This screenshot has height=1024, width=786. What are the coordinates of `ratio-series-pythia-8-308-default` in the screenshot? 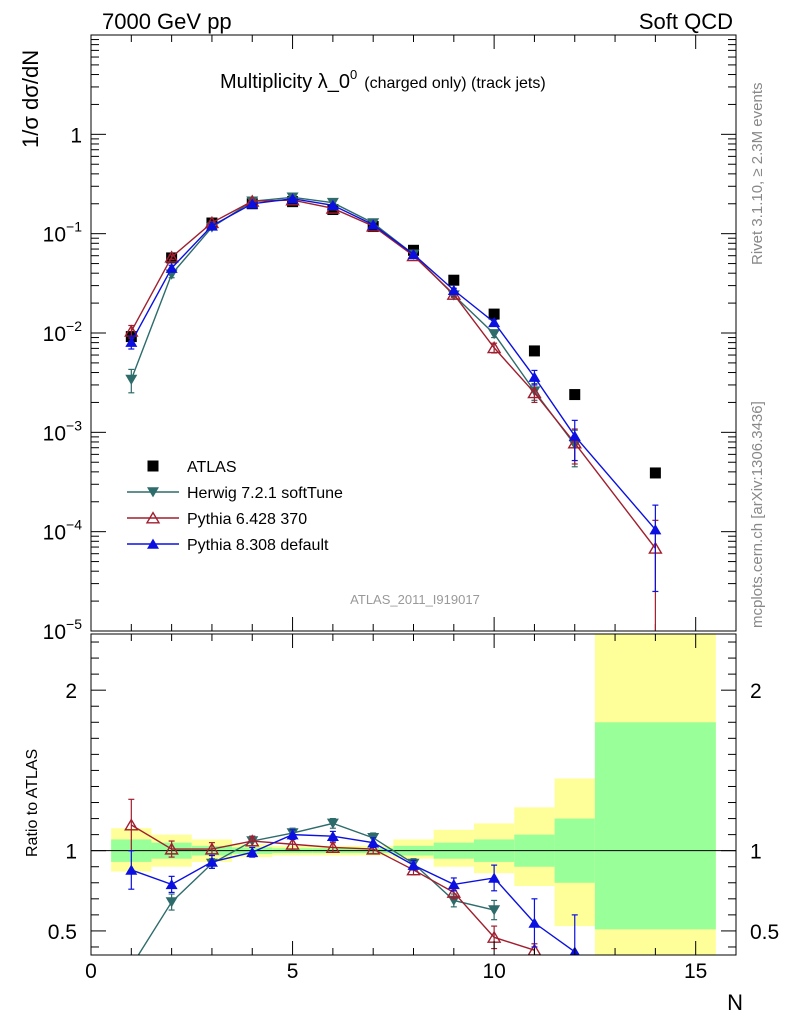 It's located at (352, 892).